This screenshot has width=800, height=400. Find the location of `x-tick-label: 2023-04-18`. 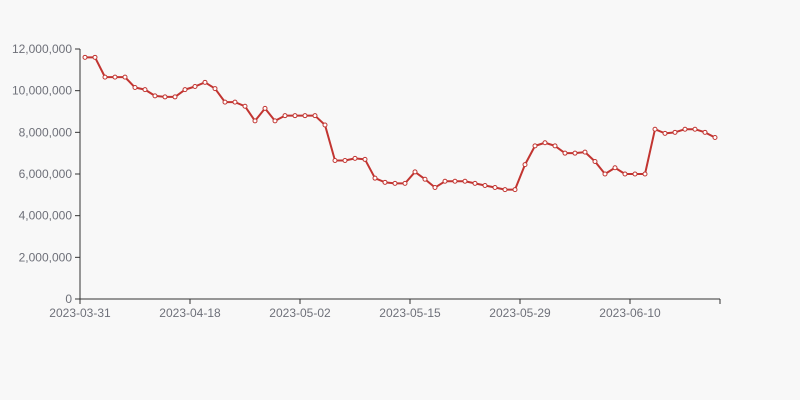

x-tick-label: 2023-04-18 is located at coordinates (190, 313).